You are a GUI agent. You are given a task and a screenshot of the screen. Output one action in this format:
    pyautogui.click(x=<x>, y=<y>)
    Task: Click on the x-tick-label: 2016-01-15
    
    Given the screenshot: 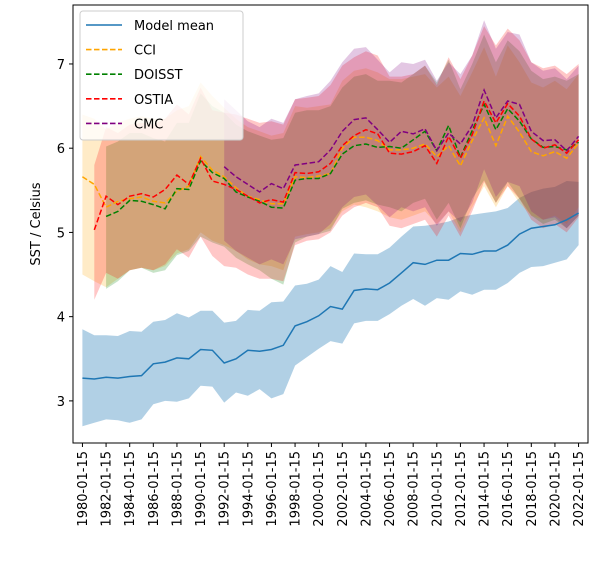 What is the action you would take?
    pyautogui.click(x=508, y=489)
    